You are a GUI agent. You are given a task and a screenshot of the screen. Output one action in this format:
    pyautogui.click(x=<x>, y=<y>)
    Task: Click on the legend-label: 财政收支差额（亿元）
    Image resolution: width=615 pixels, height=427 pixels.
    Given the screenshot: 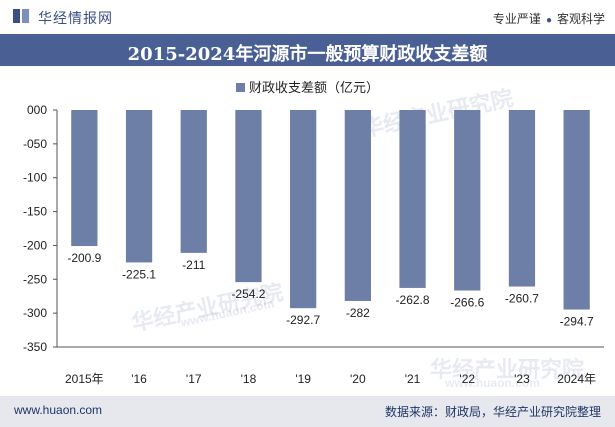 What is the action you would take?
    pyautogui.click(x=313, y=87)
    